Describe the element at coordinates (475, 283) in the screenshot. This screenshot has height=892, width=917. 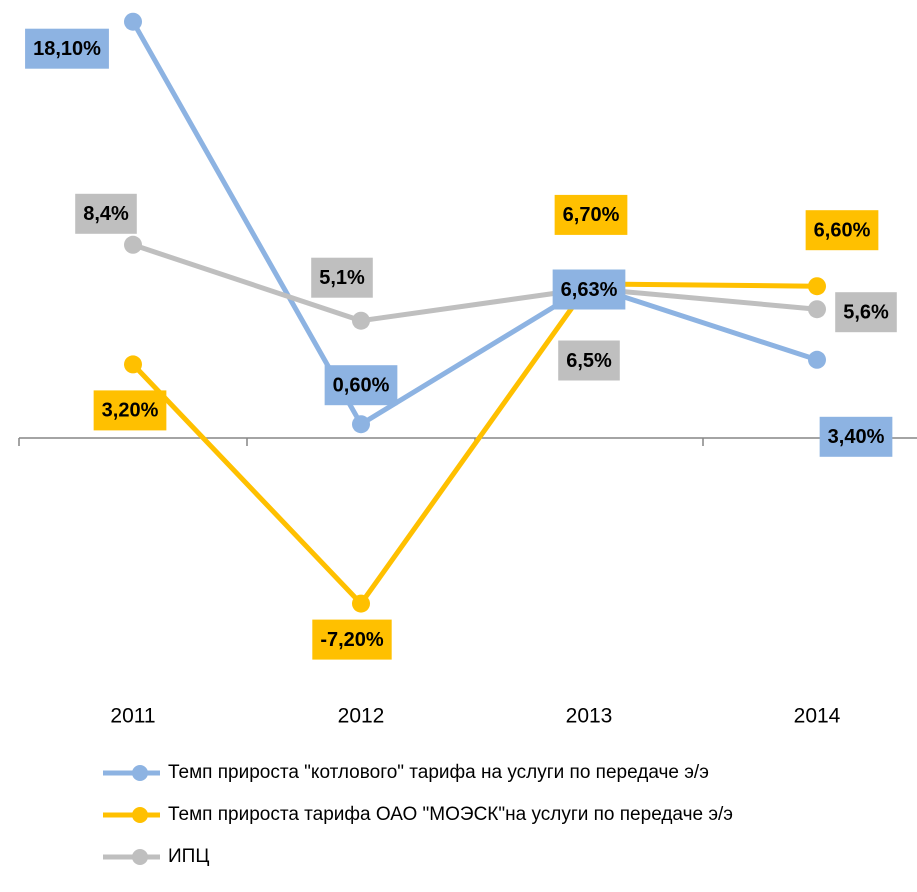
I see `series-line` at that location.